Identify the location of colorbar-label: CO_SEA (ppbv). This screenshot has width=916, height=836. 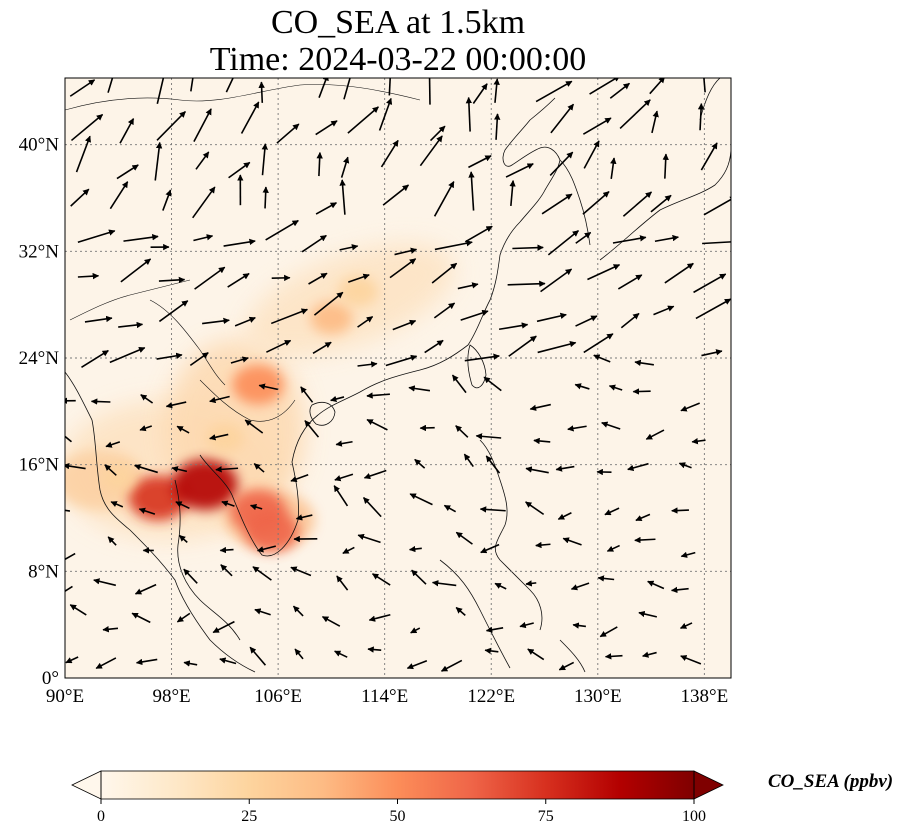
(830, 781).